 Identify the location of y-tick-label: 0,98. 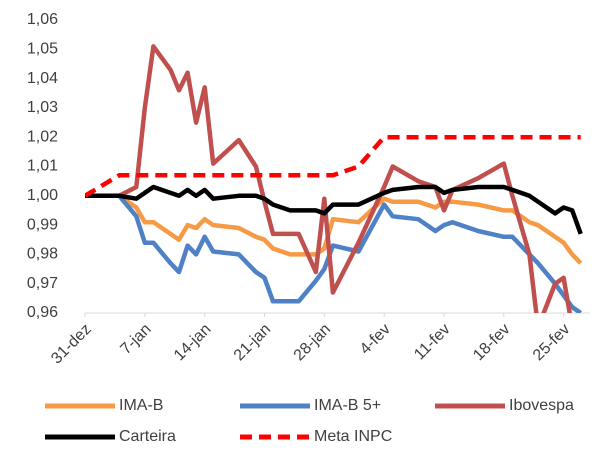
(42, 254).